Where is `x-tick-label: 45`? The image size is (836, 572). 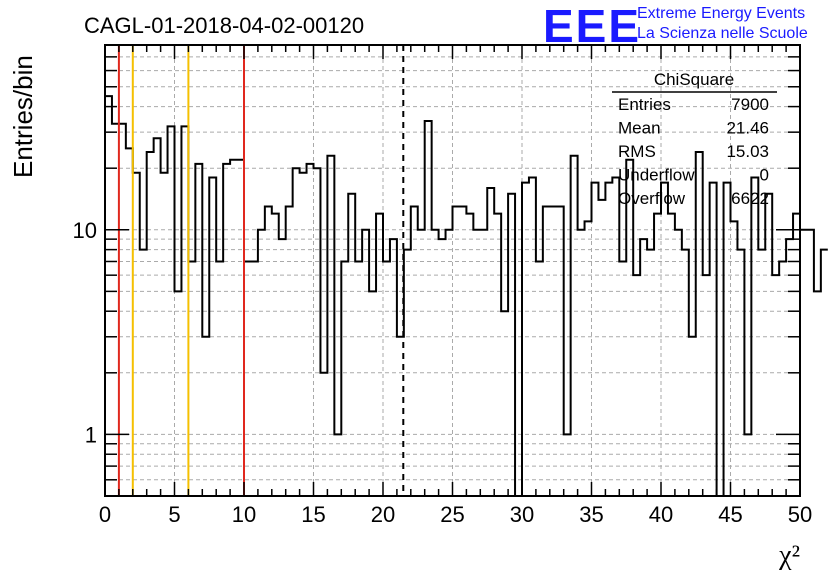 x-tick-label: 45 is located at coordinates (730, 514).